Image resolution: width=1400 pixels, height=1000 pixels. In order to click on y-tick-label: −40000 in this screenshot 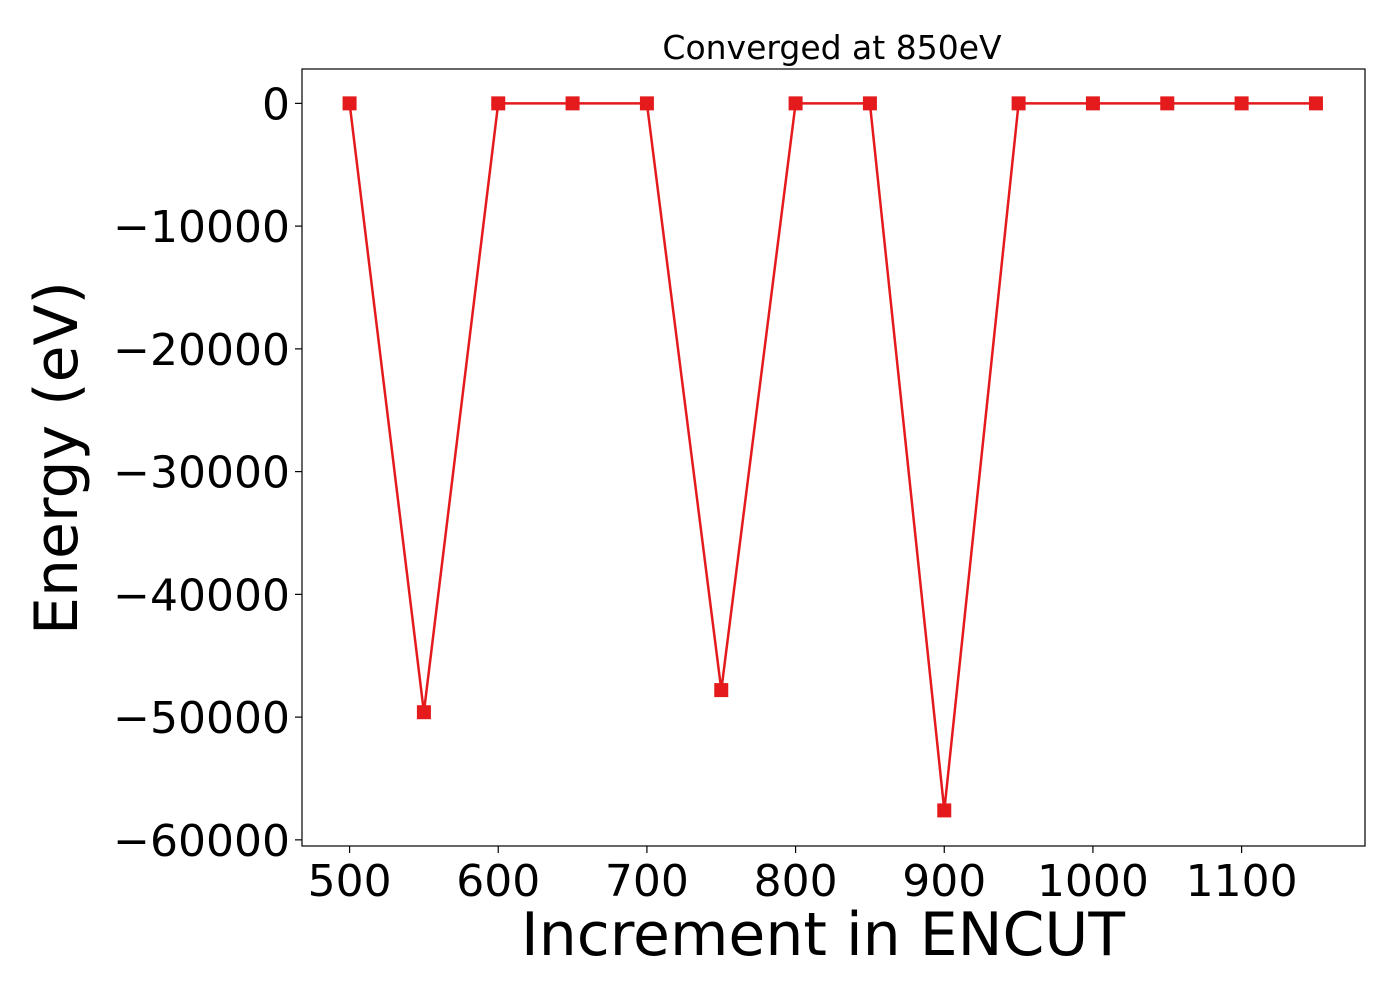, I will do `click(201, 595)`.